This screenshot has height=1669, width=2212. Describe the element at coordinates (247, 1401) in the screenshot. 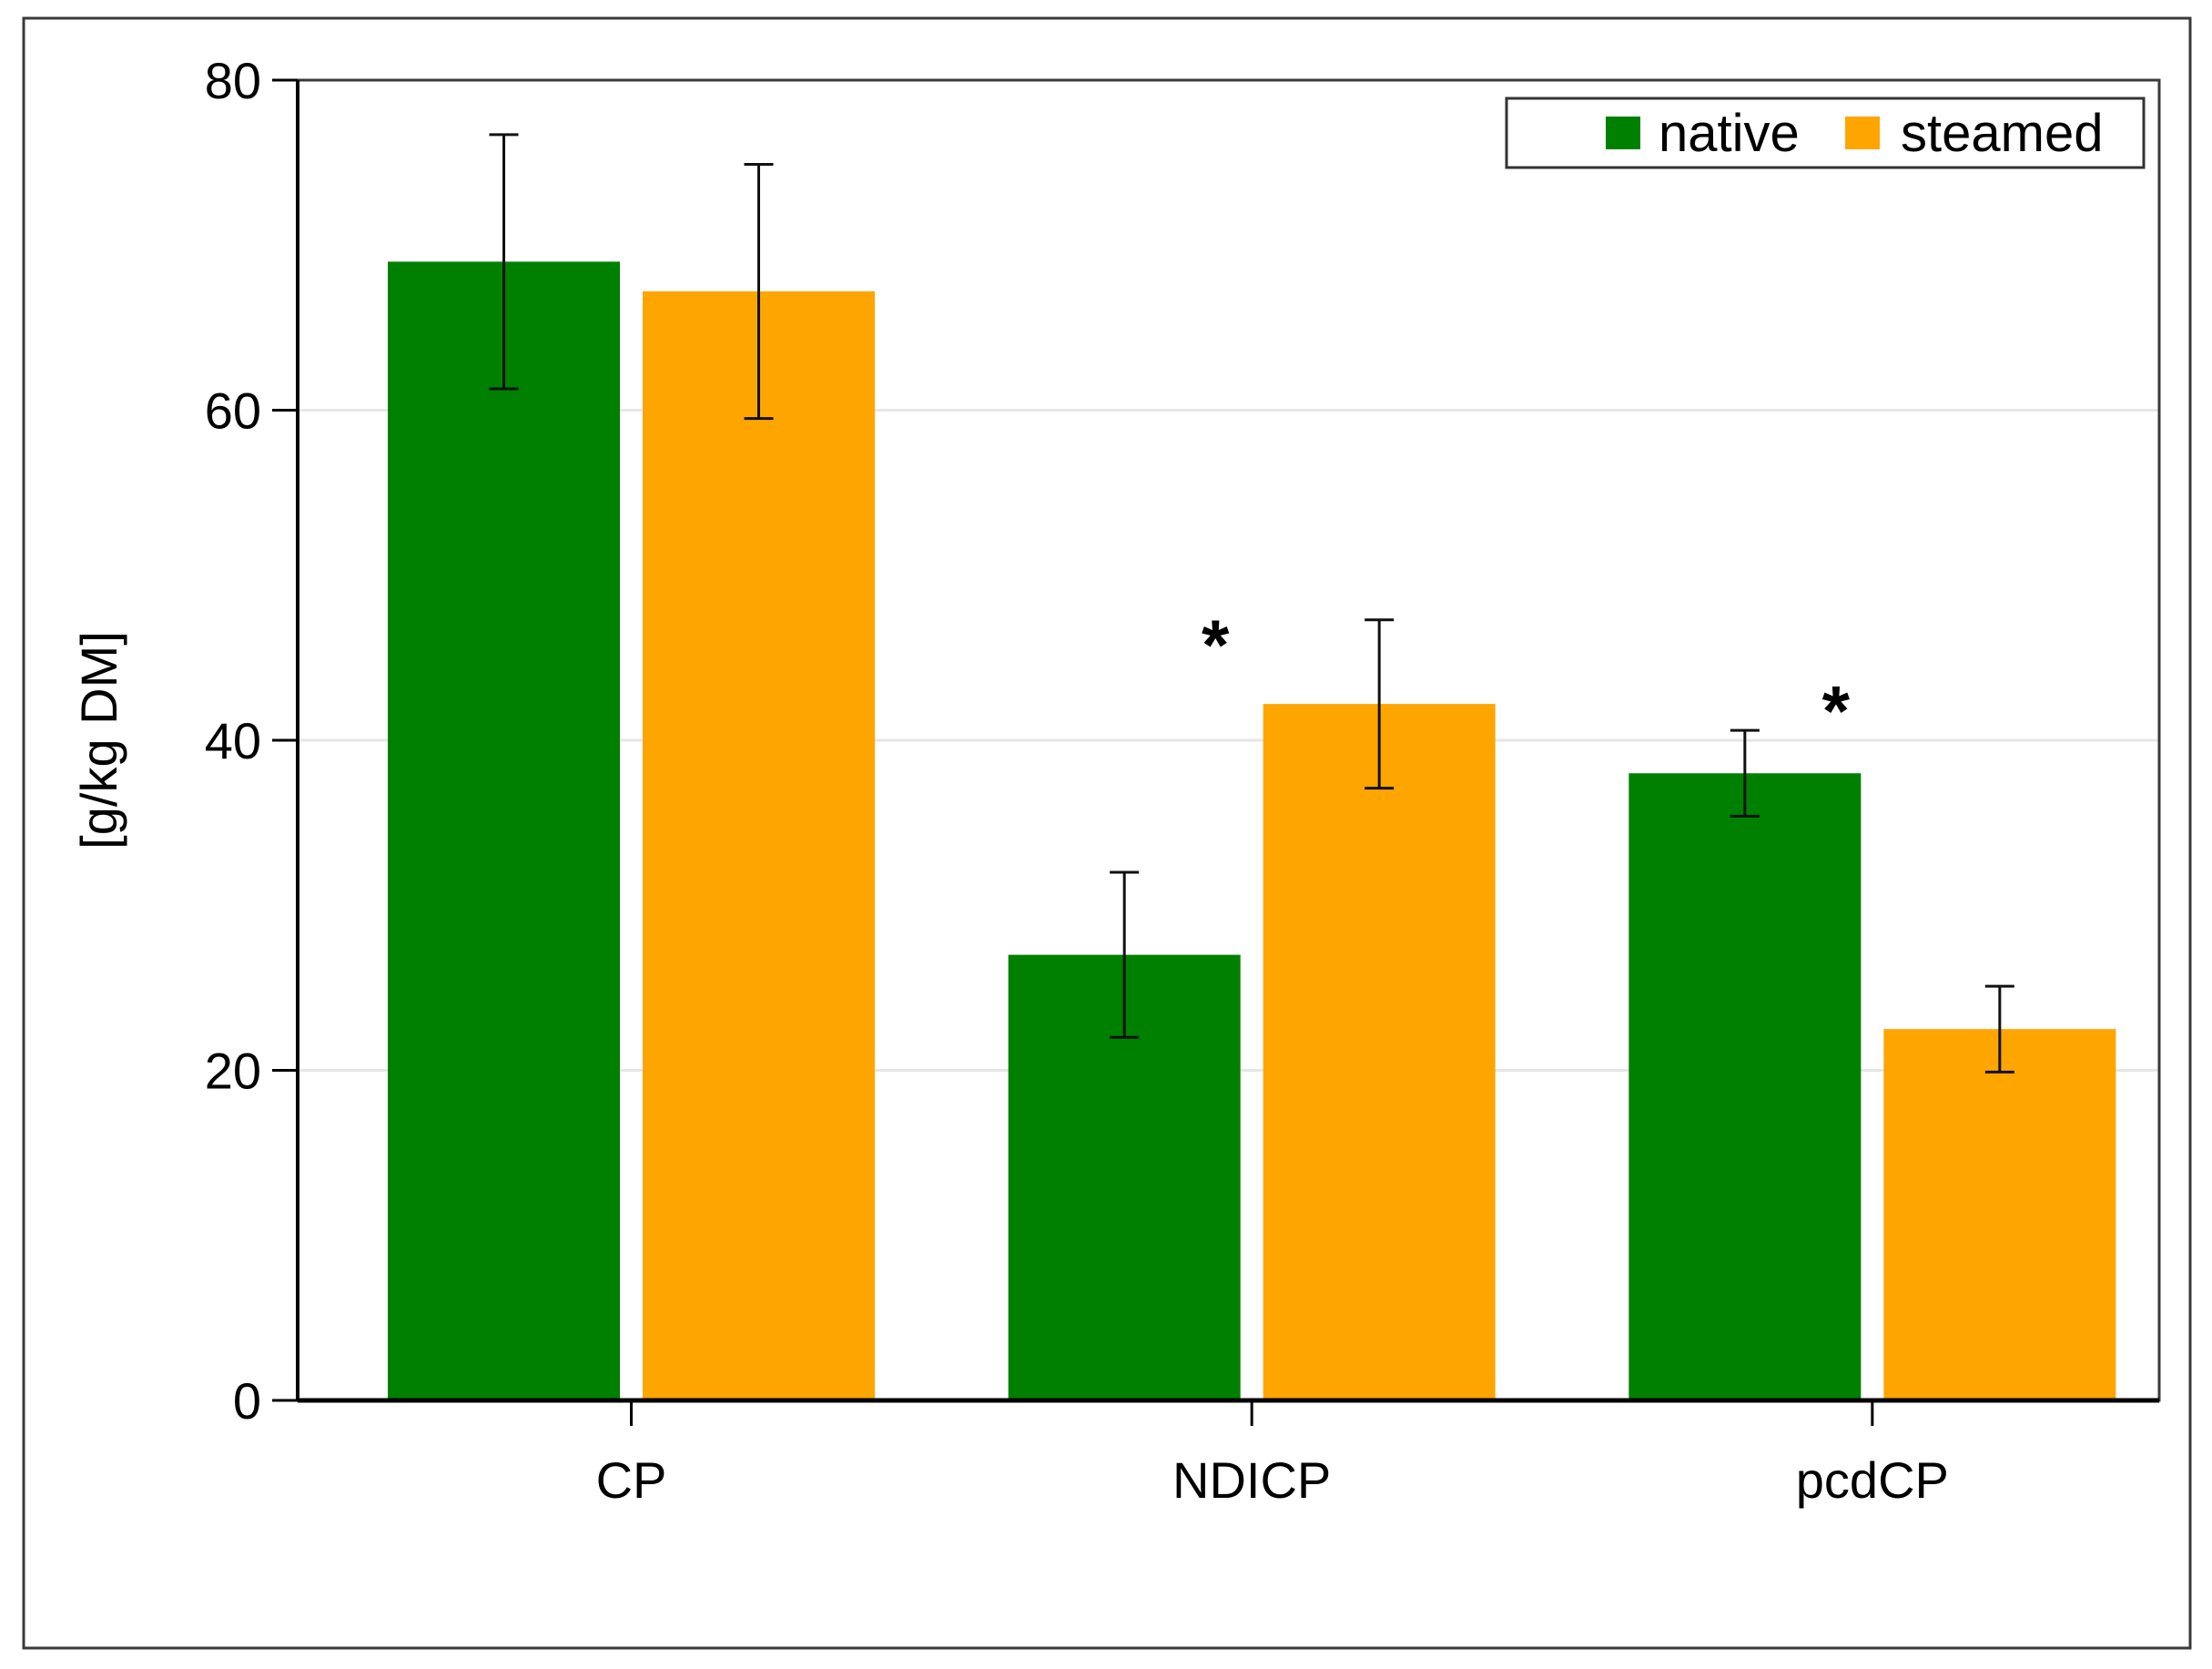

I see `y-tick-label: 0` at that location.